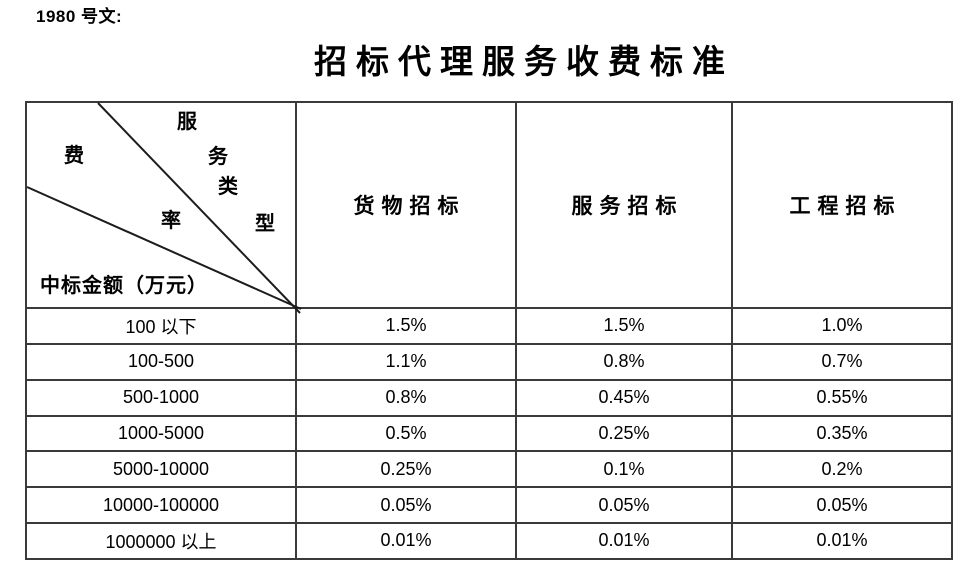  Describe the element at coordinates (624, 469) in the screenshot. I see `rate-cell: 0.1%` at that location.